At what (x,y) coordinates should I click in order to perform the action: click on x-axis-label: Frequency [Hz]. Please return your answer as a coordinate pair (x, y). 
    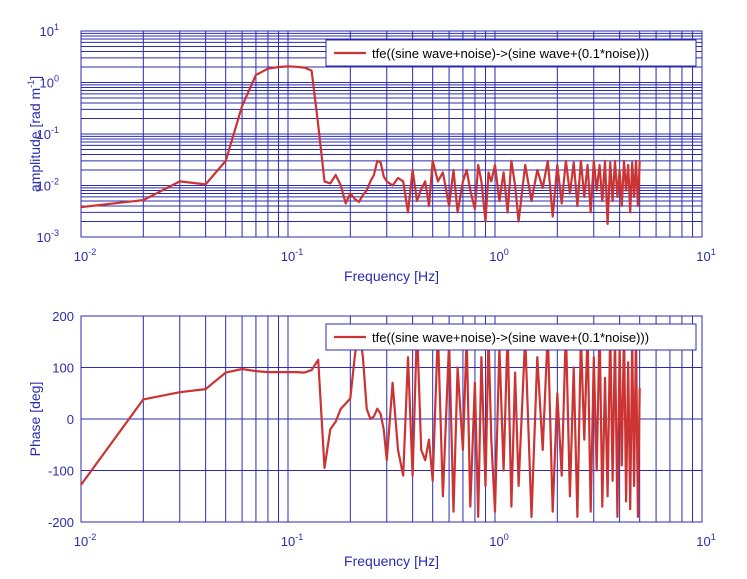
    Looking at the image, I should click on (391, 561).